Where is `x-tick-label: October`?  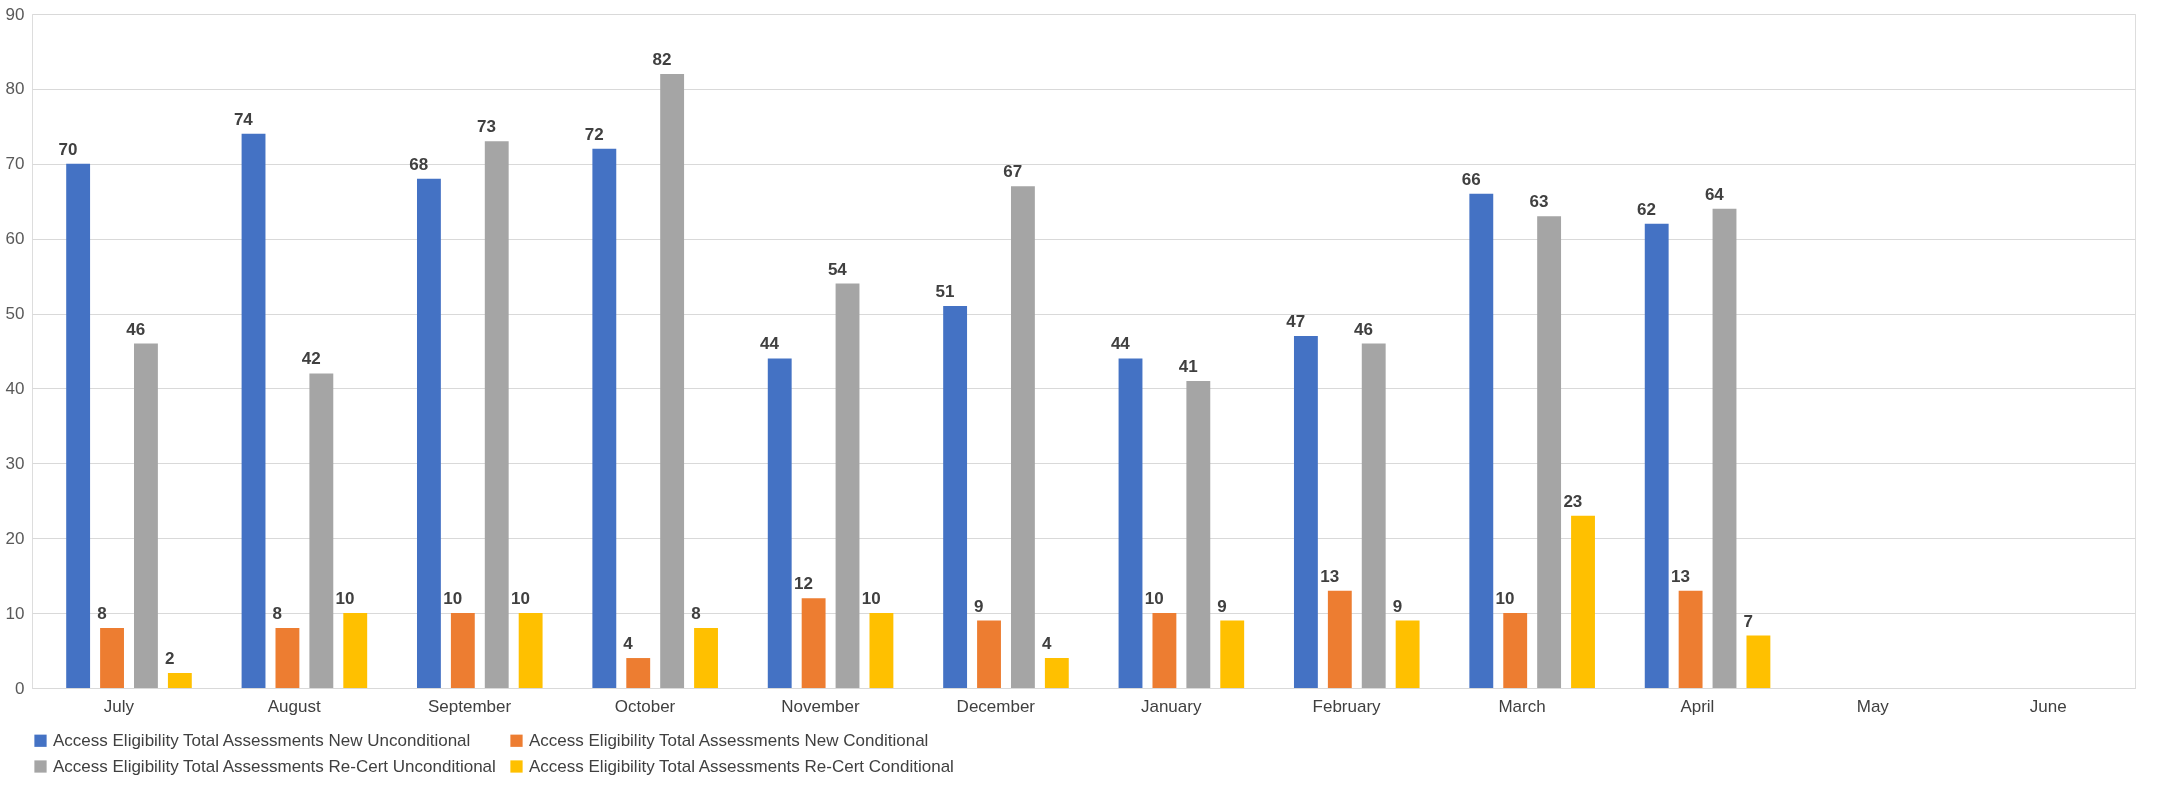
x-tick-label: October is located at coordinates (645, 706).